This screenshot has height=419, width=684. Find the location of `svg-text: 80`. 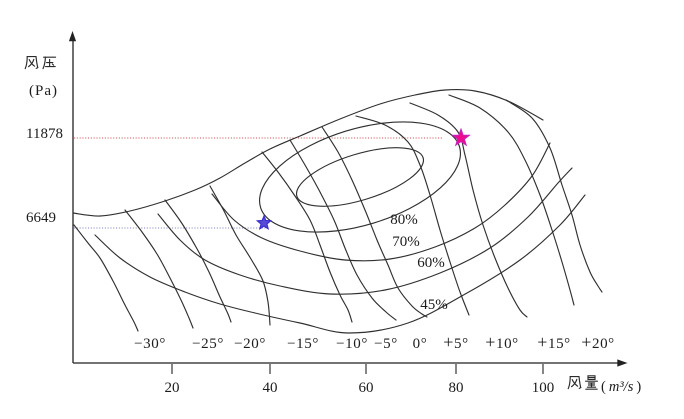

svg-text: 80 is located at coordinates (456, 388).